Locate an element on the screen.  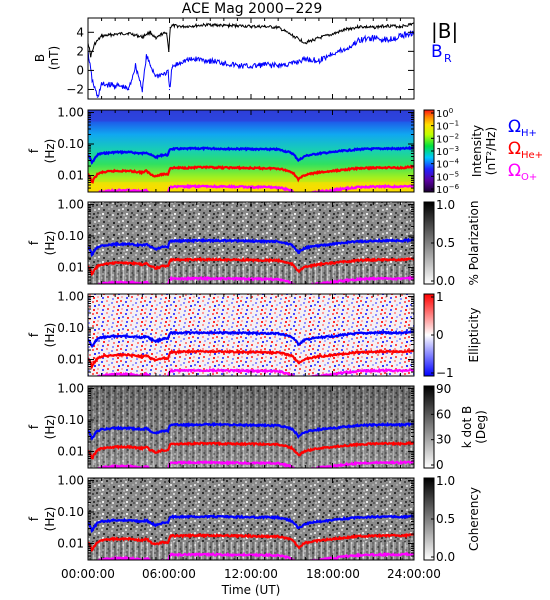
panel-y-tick-label: 0.01 is located at coordinates (70, 360).